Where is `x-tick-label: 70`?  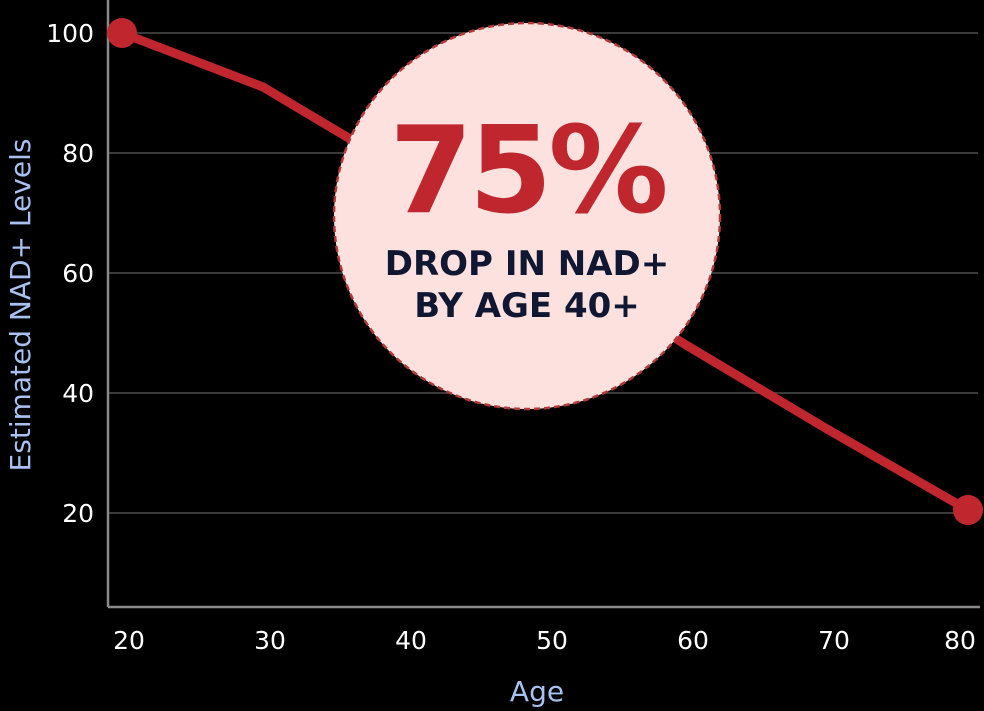 x-tick-label: 70 is located at coordinates (834, 640).